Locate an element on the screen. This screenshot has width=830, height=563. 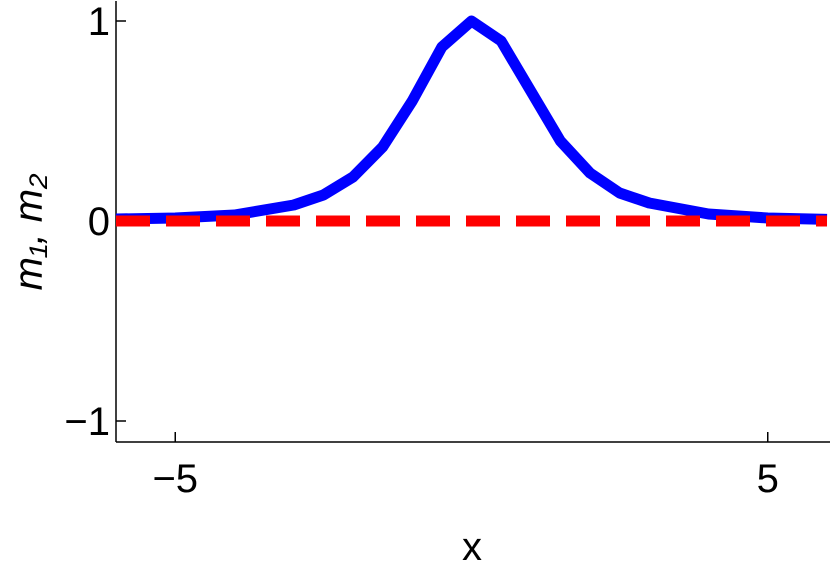
y-tick-label: 0 is located at coordinates (99, 222).